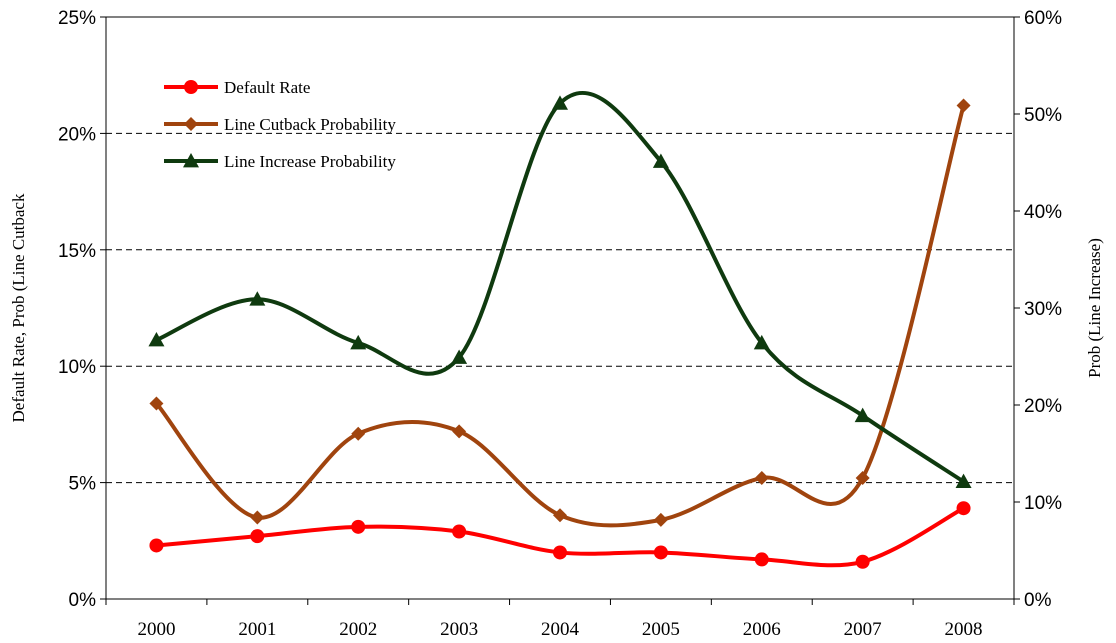 The image size is (1116, 643). Describe the element at coordinates (191, 124) in the screenshot. I see `legend-marker-line-cutback-probability` at that location.